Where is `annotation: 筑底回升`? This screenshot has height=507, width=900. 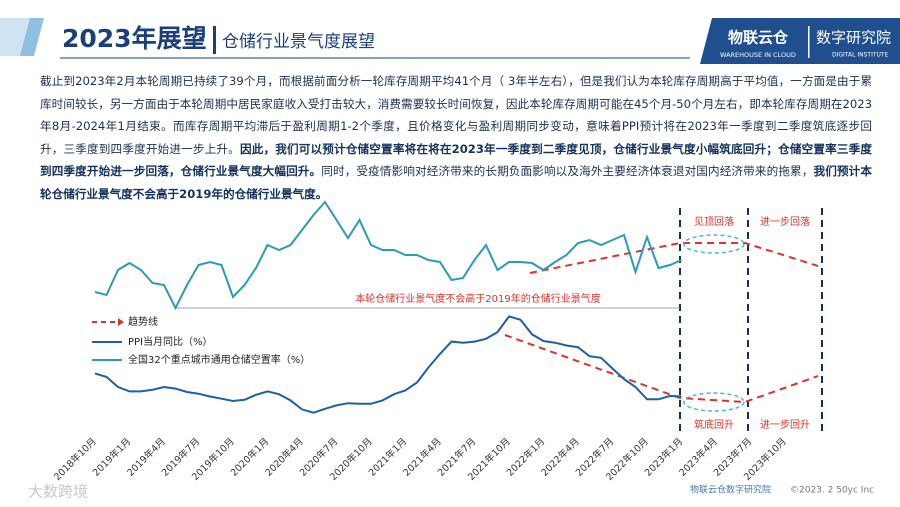 annotation: 筑底回升 is located at coordinates (714, 424).